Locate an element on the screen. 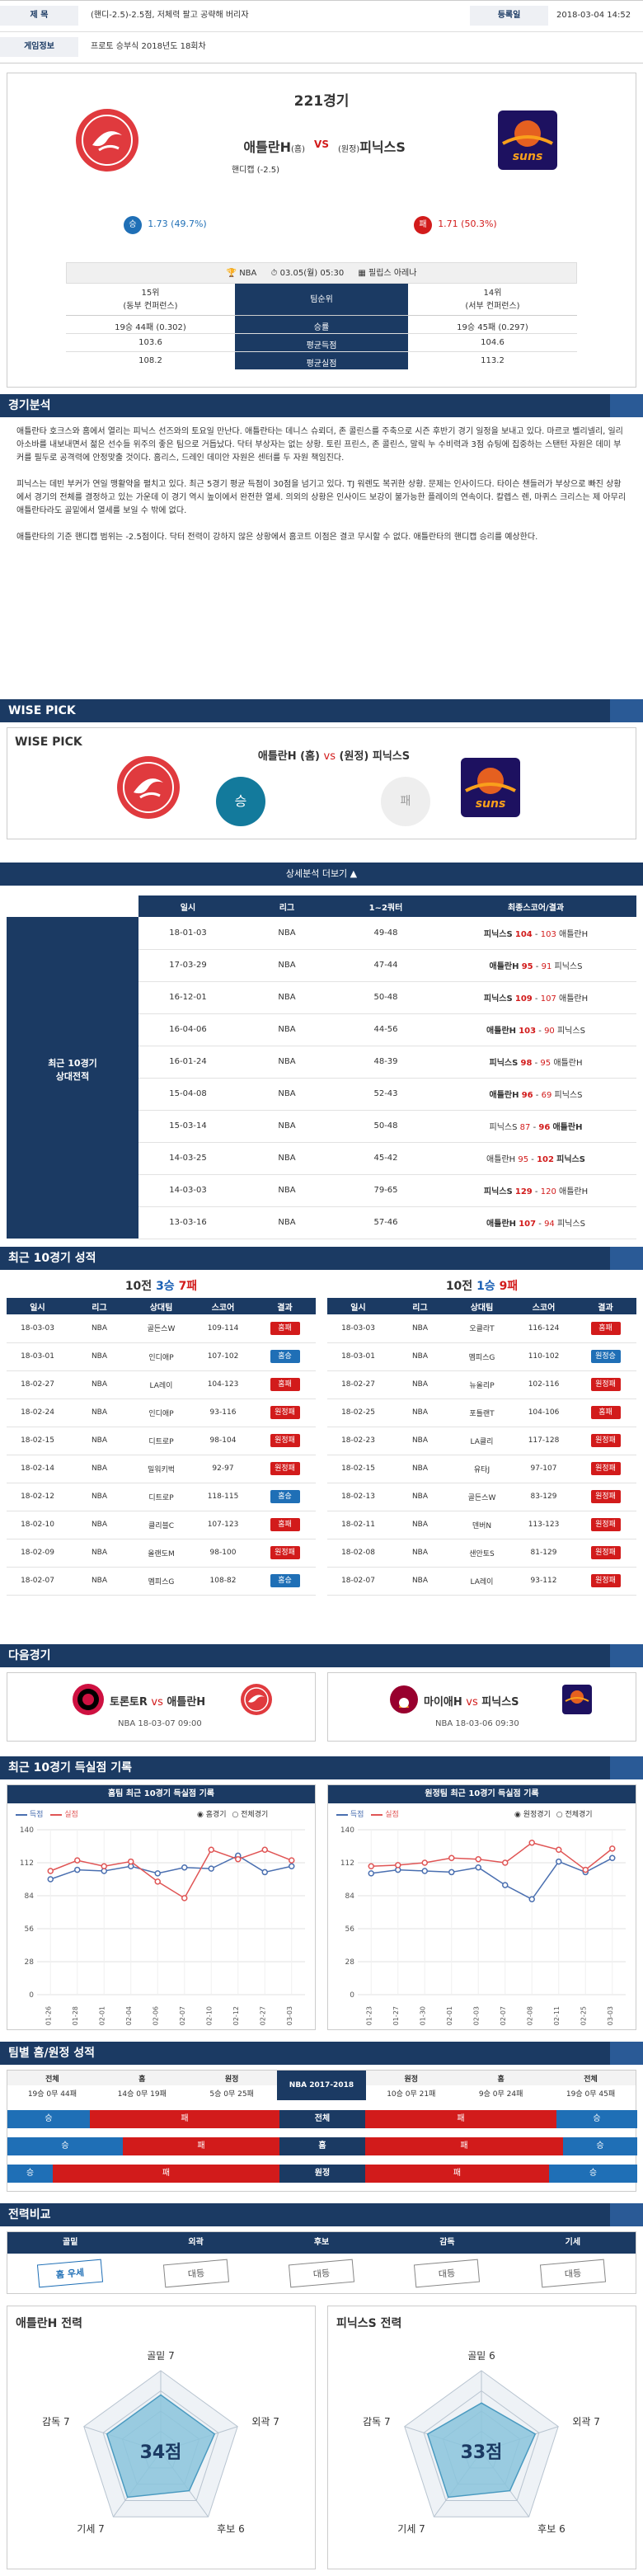 This screenshot has height=2576, width=643. handicap-label: 핸디캡 (-2.5) is located at coordinates (255, 170).